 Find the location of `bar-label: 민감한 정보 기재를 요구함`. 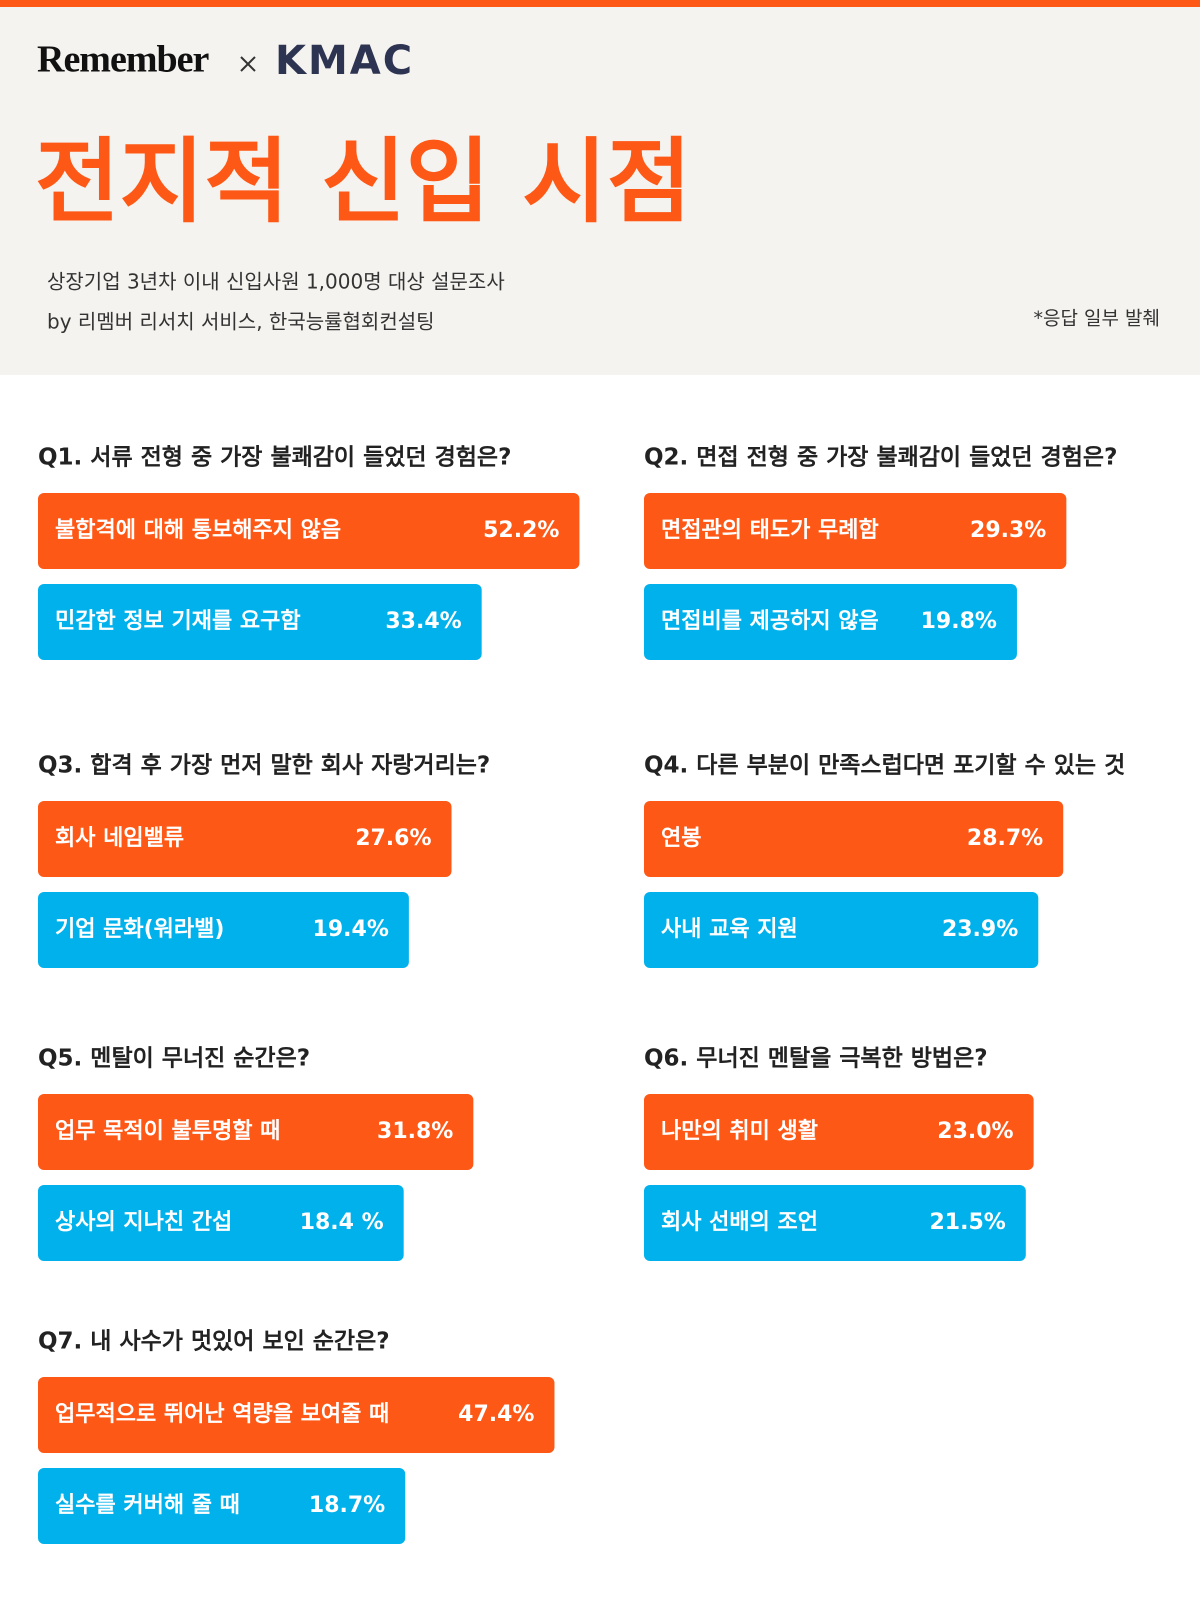

bar-label: 민감한 정보 기재를 요구함 is located at coordinates (178, 621).